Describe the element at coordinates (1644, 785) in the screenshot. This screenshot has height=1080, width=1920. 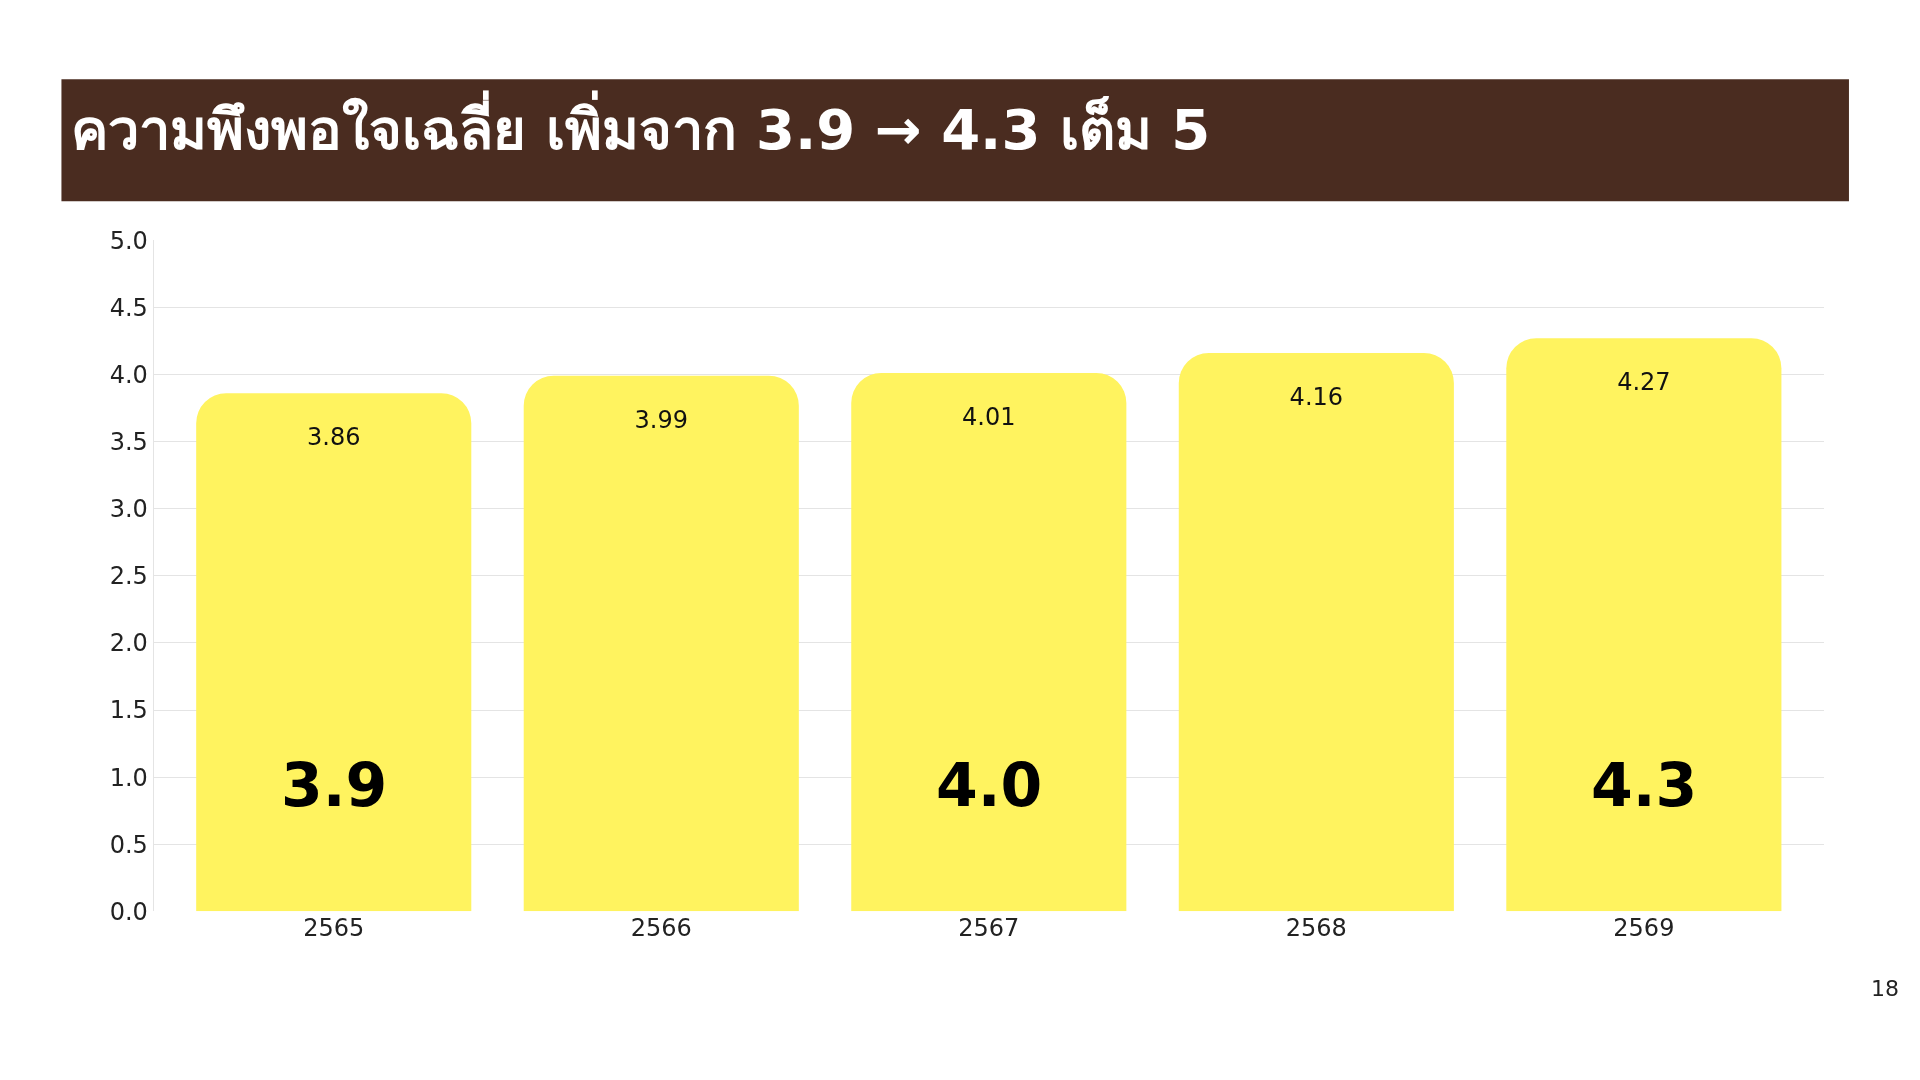
I see `annotation: 4.3` at that location.